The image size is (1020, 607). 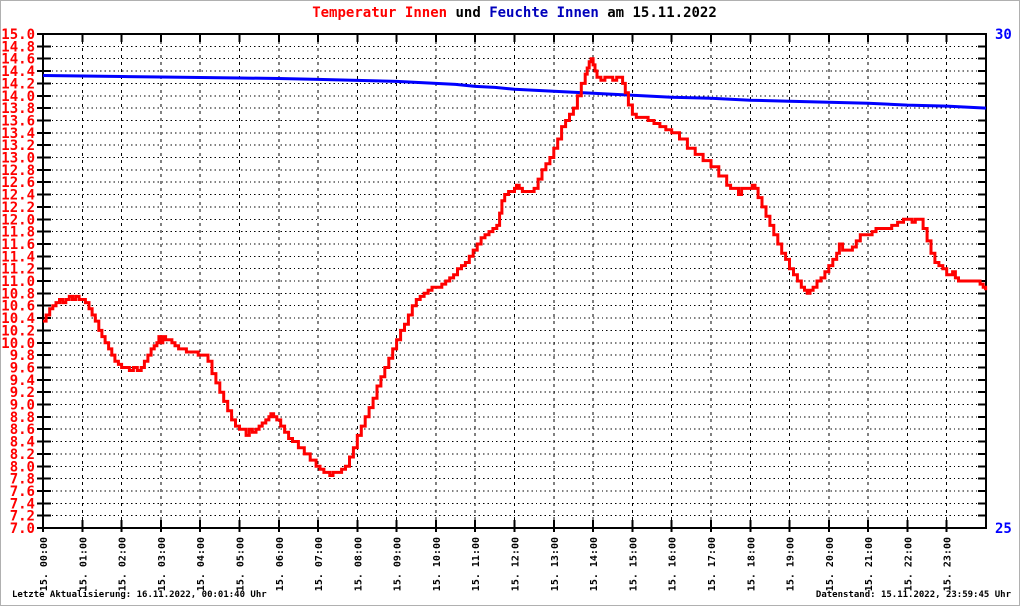 What do you see at coordinates (22, 492) in the screenshot?
I see `y-left-tick-label: 7.6` at bounding box center [22, 492].